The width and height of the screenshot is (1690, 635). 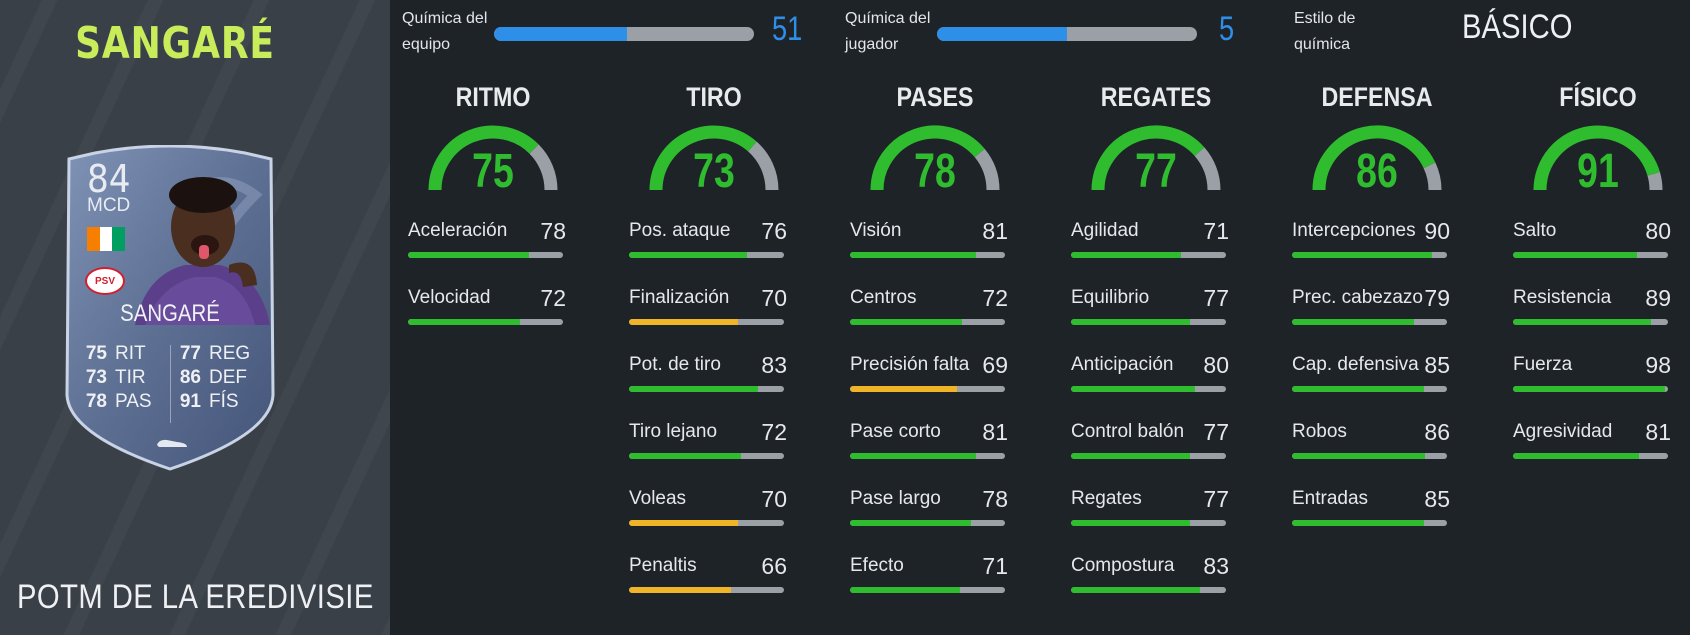 What do you see at coordinates (1106, 498) in the screenshot?
I see `stat-label: Regates` at bounding box center [1106, 498].